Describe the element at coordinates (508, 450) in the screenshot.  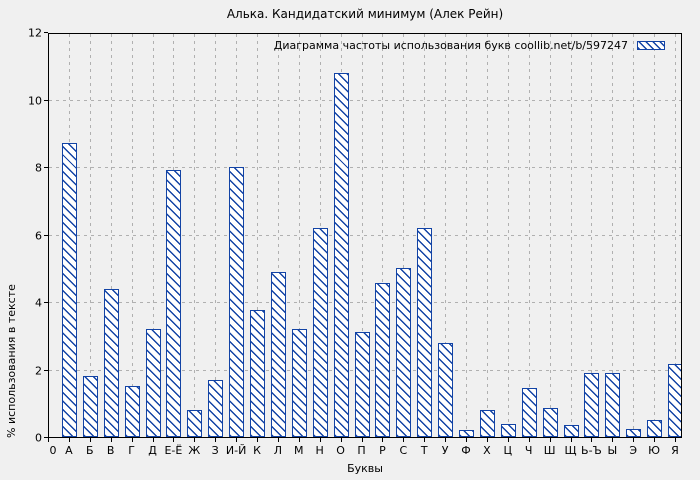
I see `x-tick-label: Ц` at that location.